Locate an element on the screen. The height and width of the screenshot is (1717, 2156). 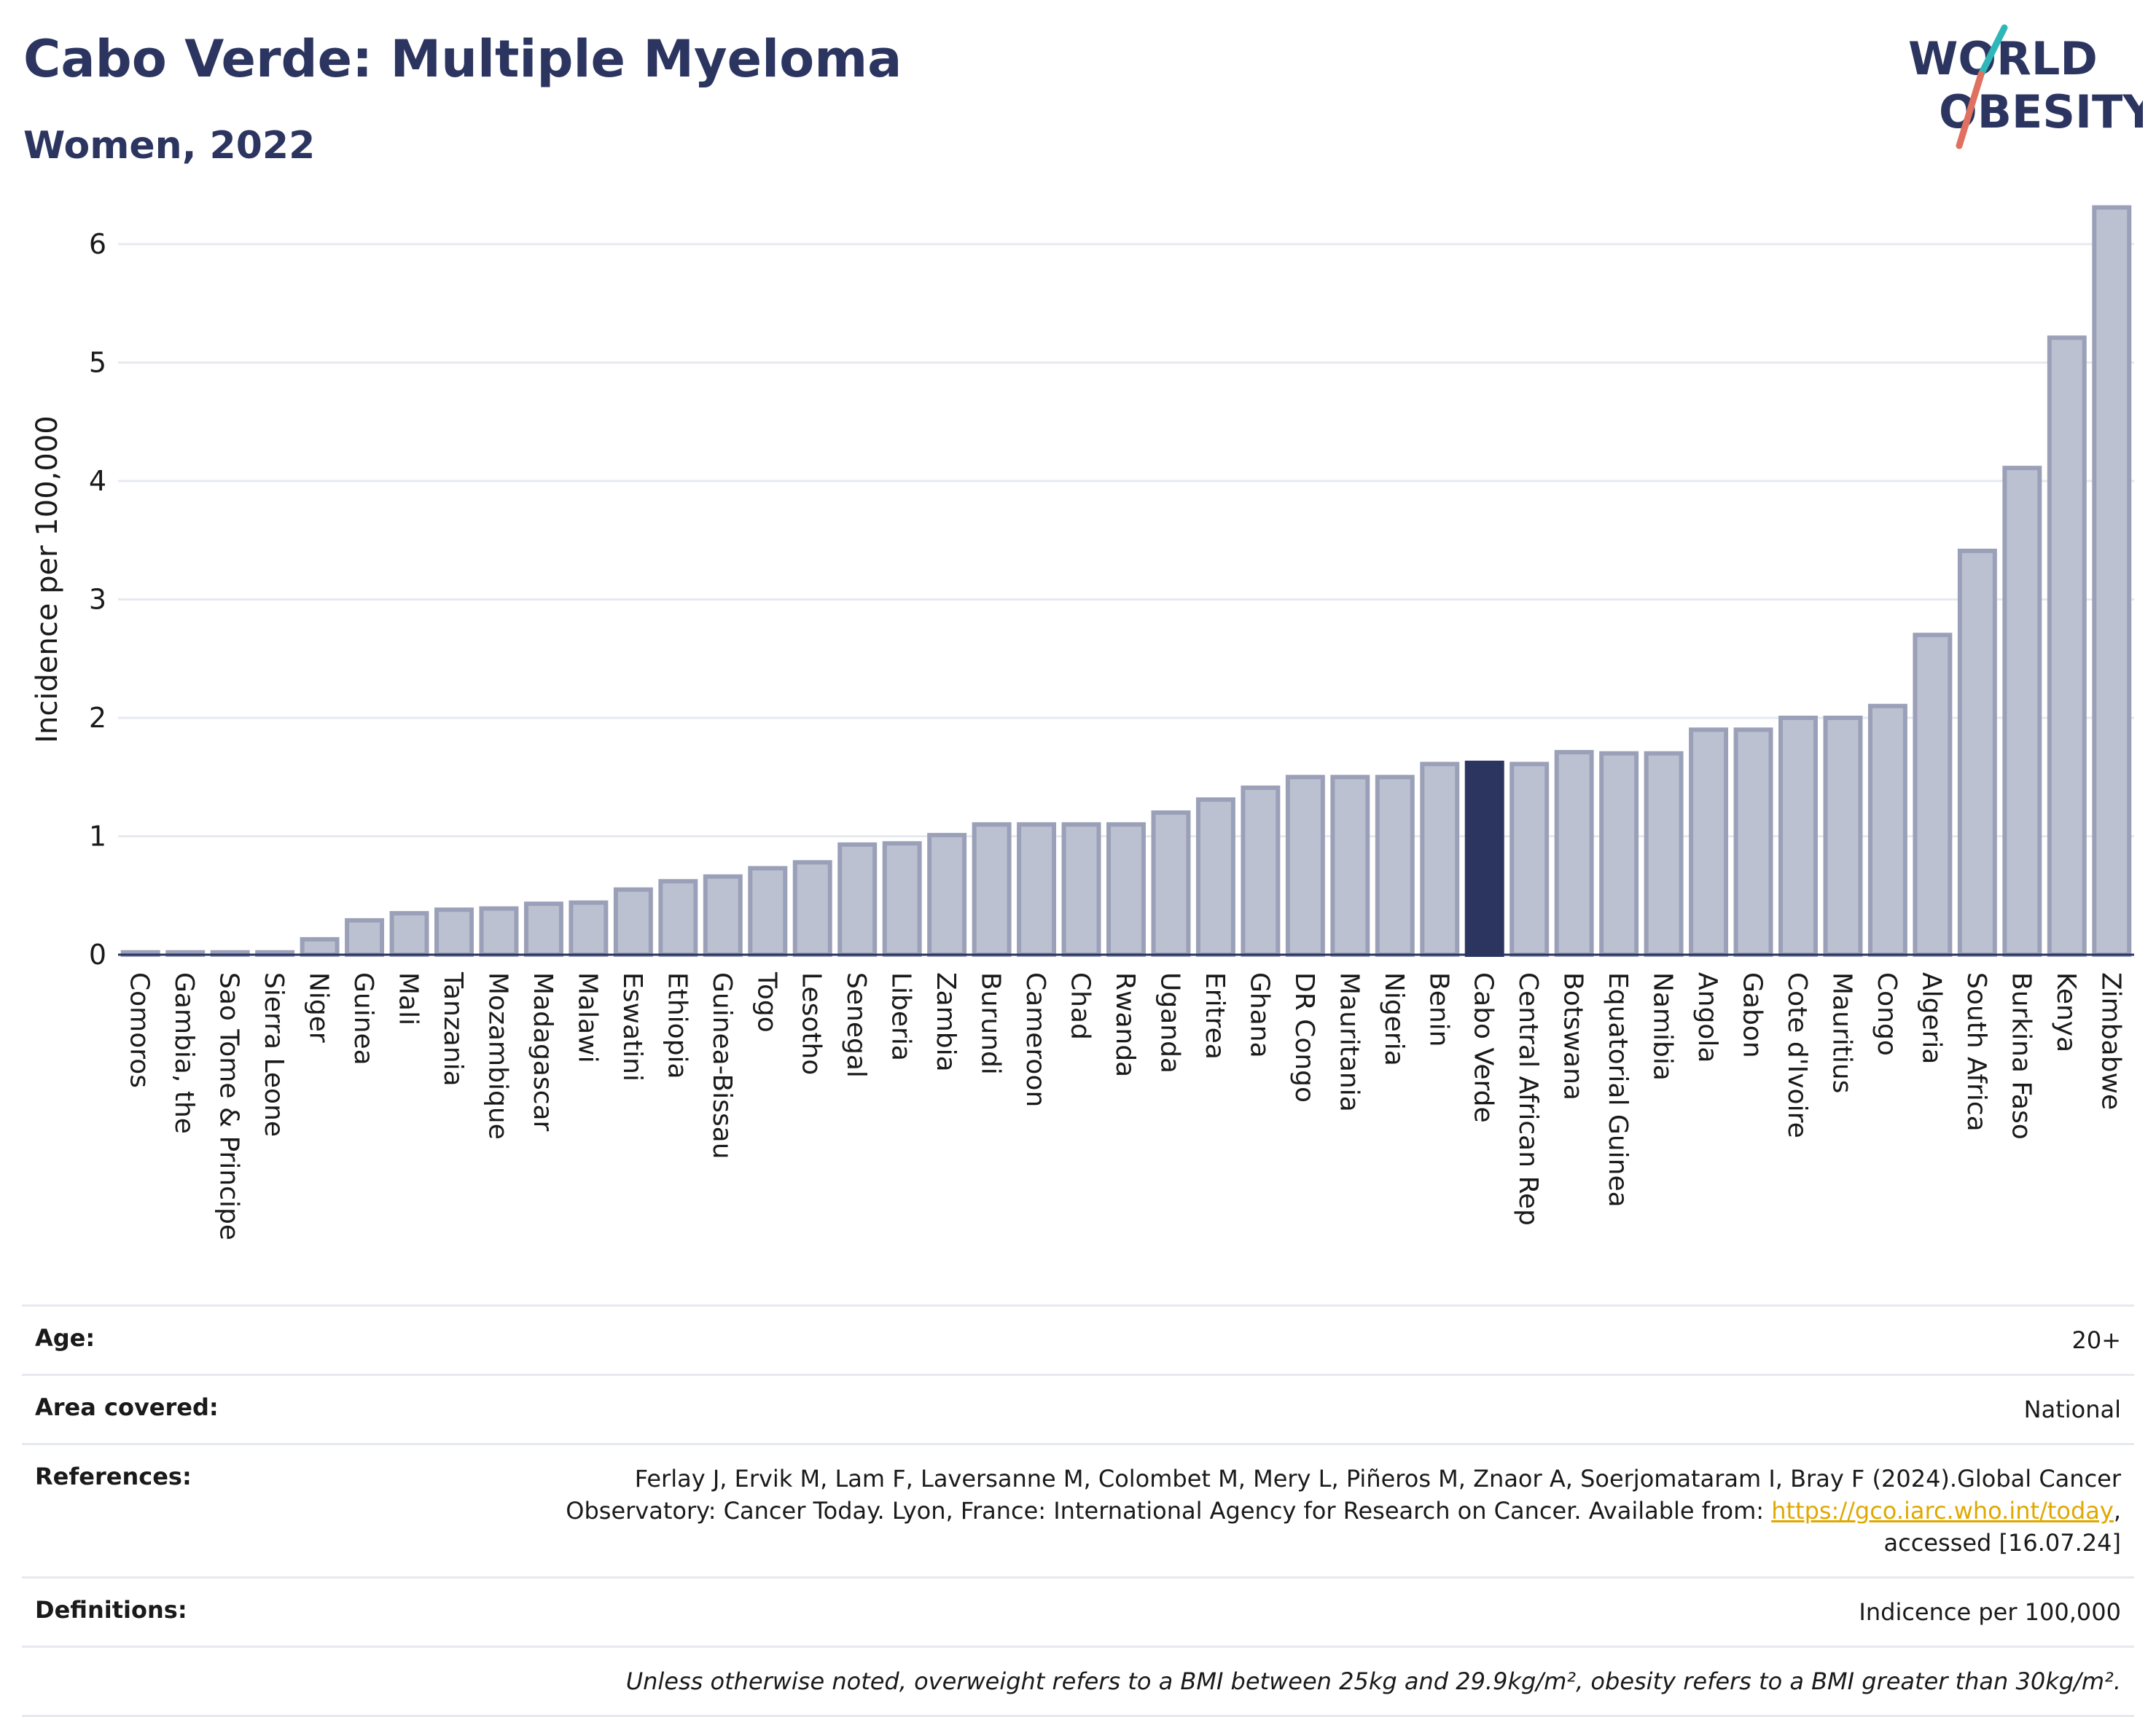
x-tick-label: Zambia is located at coordinates (946, 1022).